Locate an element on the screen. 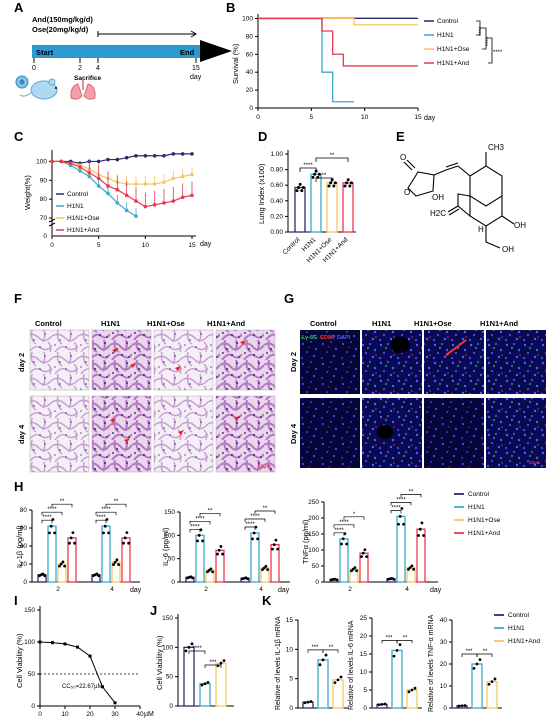 The image size is (550, 723). k1-ytick-label: 15 is located at coordinates (290, 620).